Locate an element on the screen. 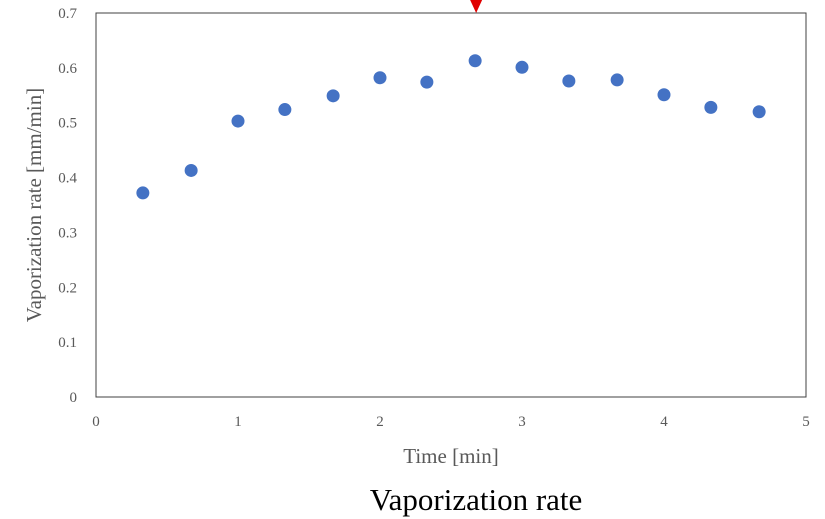 The width and height of the screenshot is (825, 519). y-tick-label: 0.1 is located at coordinates (67, 343).